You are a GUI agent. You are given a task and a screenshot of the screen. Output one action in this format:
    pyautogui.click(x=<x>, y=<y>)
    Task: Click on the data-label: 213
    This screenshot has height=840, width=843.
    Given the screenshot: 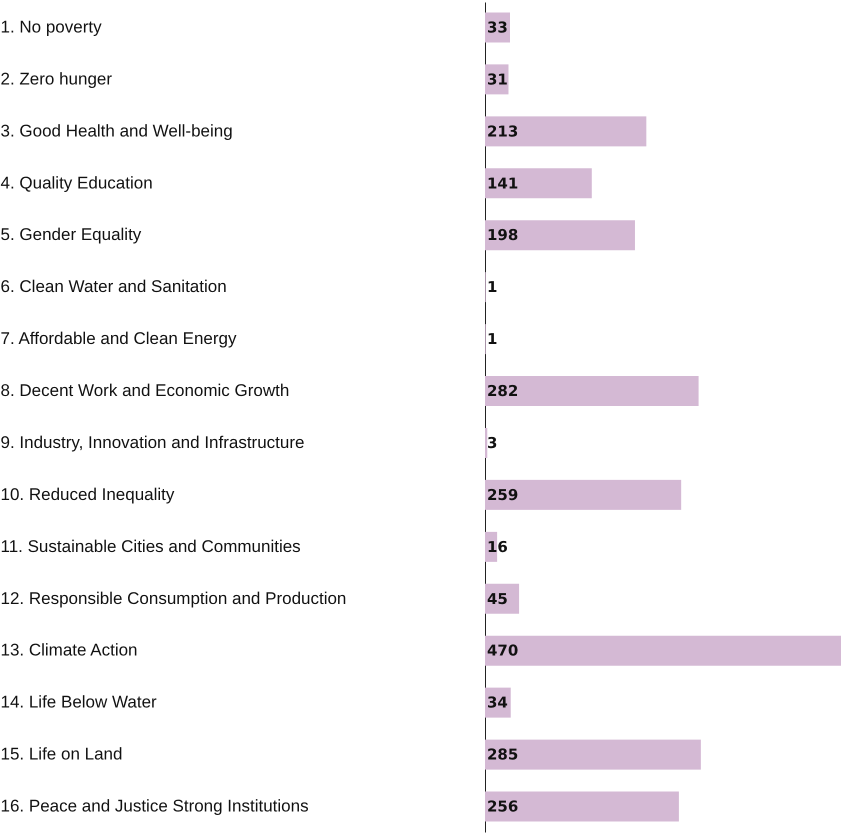 What is the action you would take?
    pyautogui.click(x=502, y=131)
    